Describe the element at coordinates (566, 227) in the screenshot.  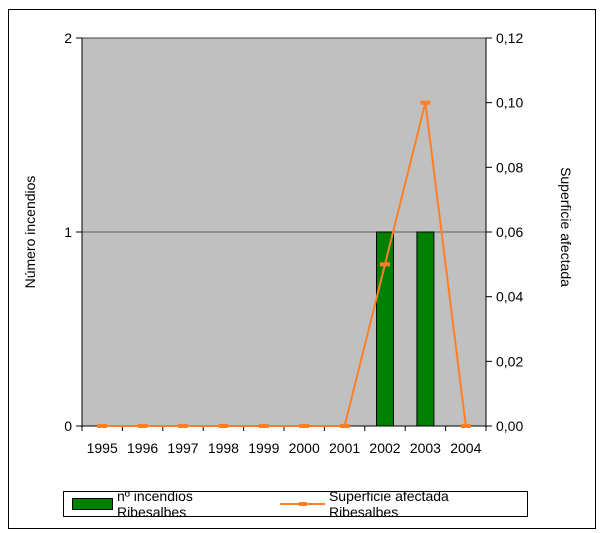
I see `y-axis-title-right: Superficie afectada` at that location.